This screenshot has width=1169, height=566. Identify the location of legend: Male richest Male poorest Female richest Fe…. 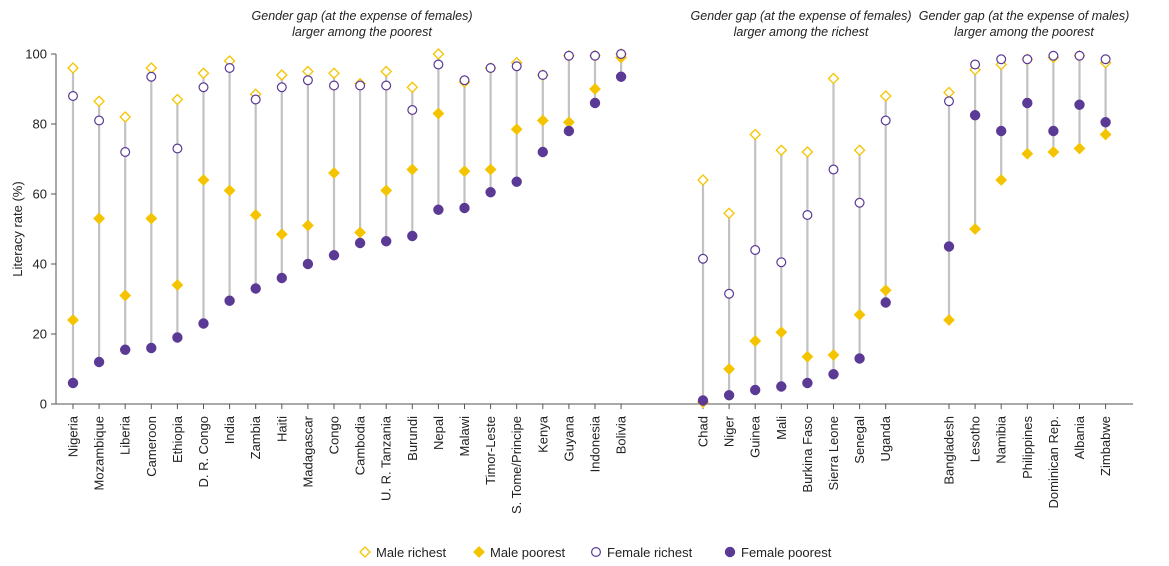
(595, 552).